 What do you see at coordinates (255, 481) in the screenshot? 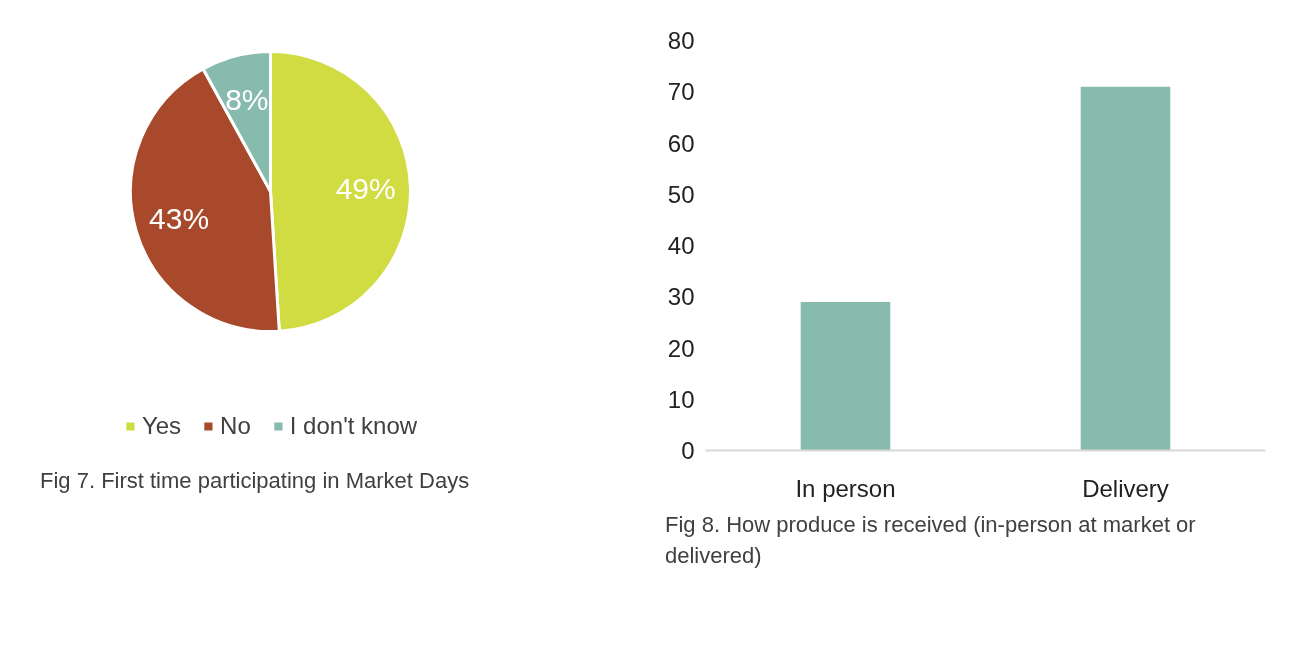
I see `caption: Fig 7. First time participating in Market Days` at bounding box center [255, 481].